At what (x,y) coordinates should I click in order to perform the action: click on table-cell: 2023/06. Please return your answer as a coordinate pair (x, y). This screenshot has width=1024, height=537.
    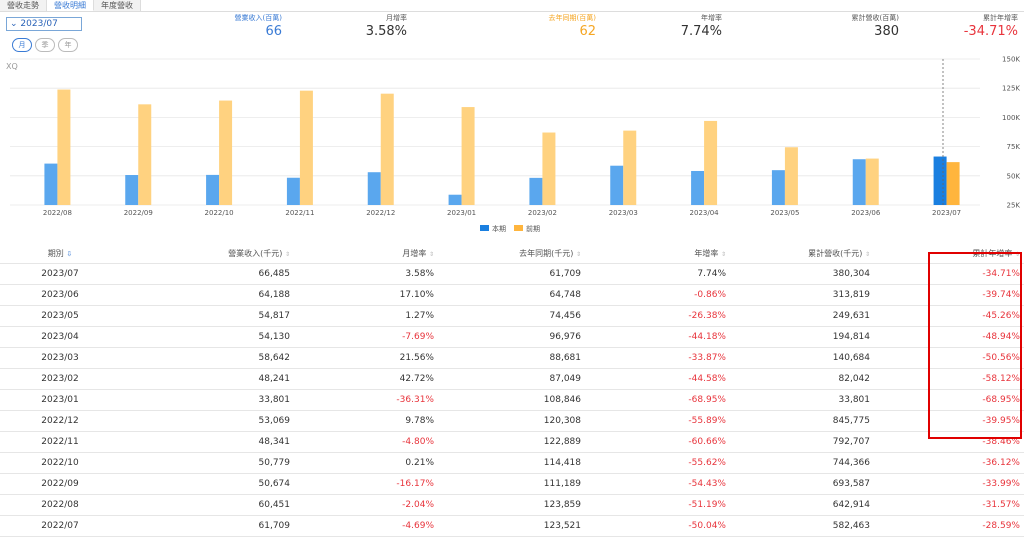
    Looking at the image, I should click on (60, 295).